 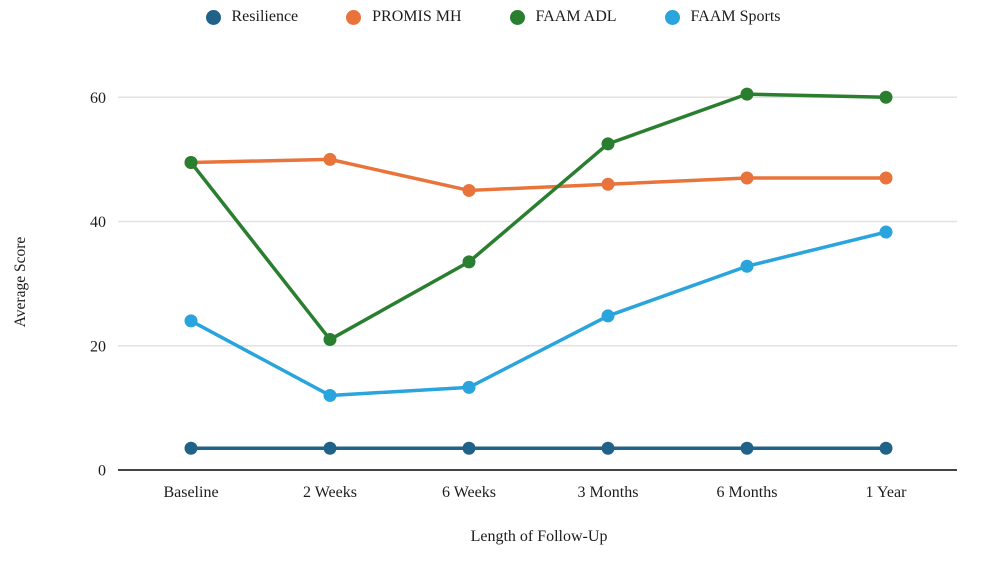 What do you see at coordinates (98, 98) in the screenshot?
I see `y-tick-label-60: 60` at bounding box center [98, 98].